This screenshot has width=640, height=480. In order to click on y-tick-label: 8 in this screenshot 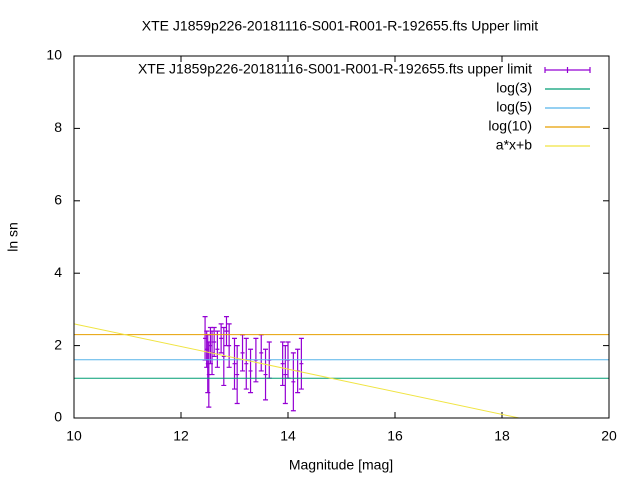, I will do `click(58, 127)`.